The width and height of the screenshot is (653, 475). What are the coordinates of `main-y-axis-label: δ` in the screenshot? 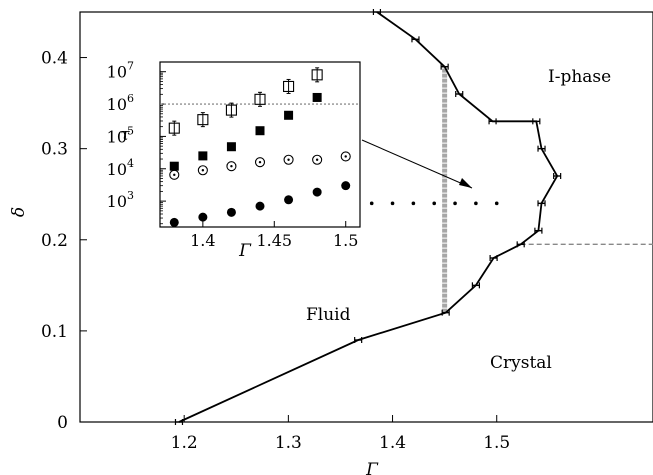 It's located at (19, 212).